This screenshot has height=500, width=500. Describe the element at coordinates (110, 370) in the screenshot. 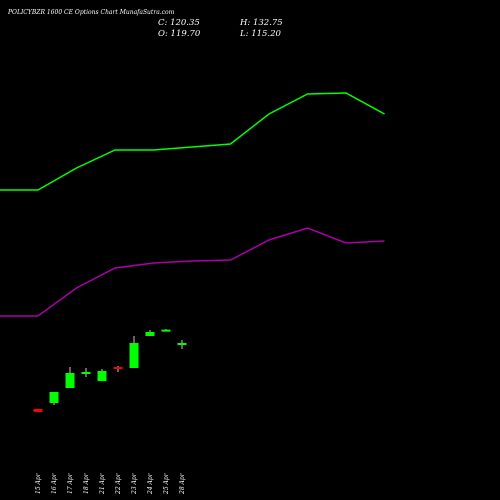

I see `candles-layer` at that location.